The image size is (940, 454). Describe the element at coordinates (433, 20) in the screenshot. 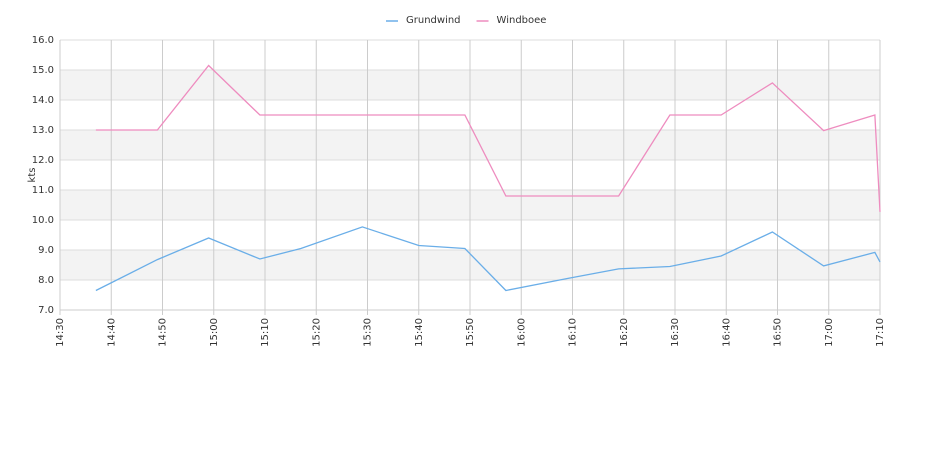

I see `legend-label: Grundwind` at that location.